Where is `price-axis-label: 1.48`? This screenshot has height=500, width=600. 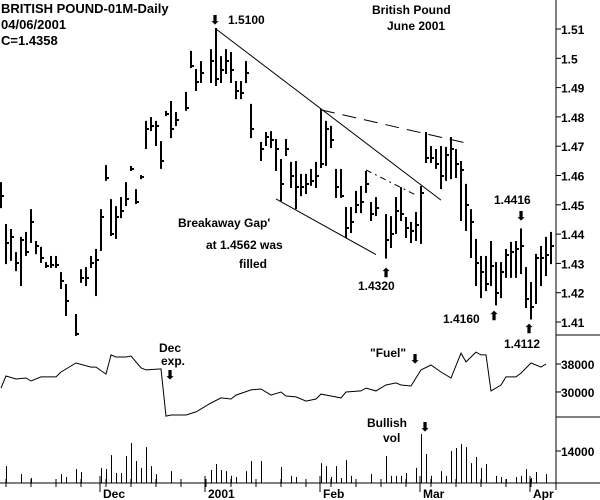
price-axis-label: 1.48 is located at coordinates (573, 118).